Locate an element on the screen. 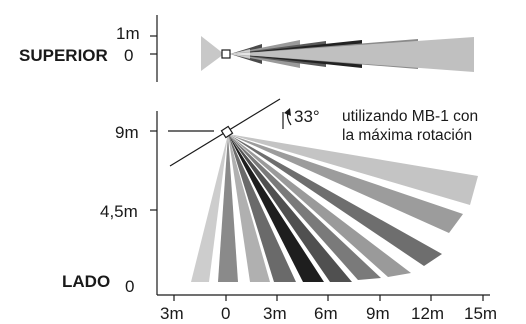 This screenshot has width=526, height=324. x-tick-label-9m: 9m is located at coordinates (378, 313).